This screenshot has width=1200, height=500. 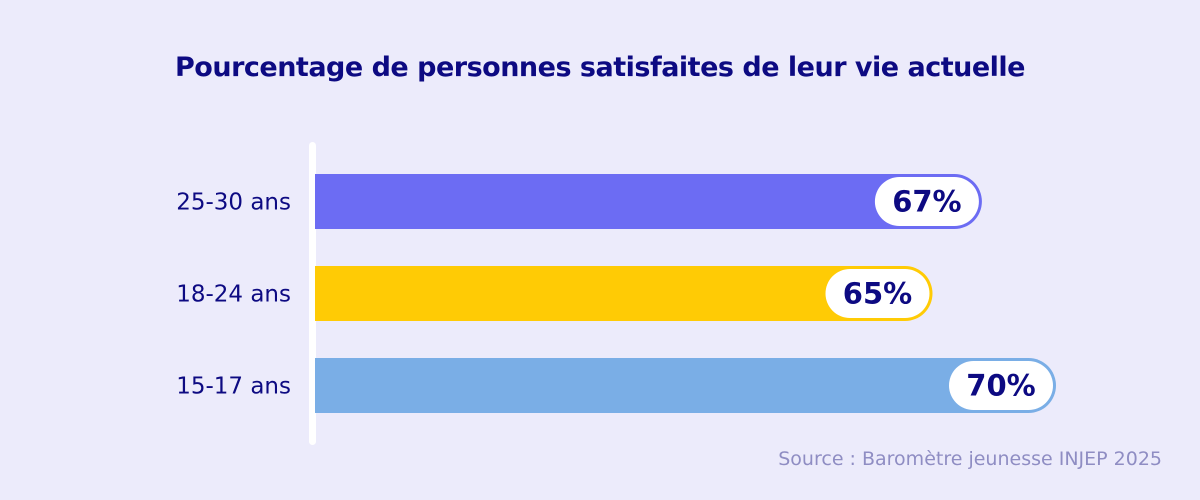 I want to click on y-axis-line, so click(x=312, y=293).